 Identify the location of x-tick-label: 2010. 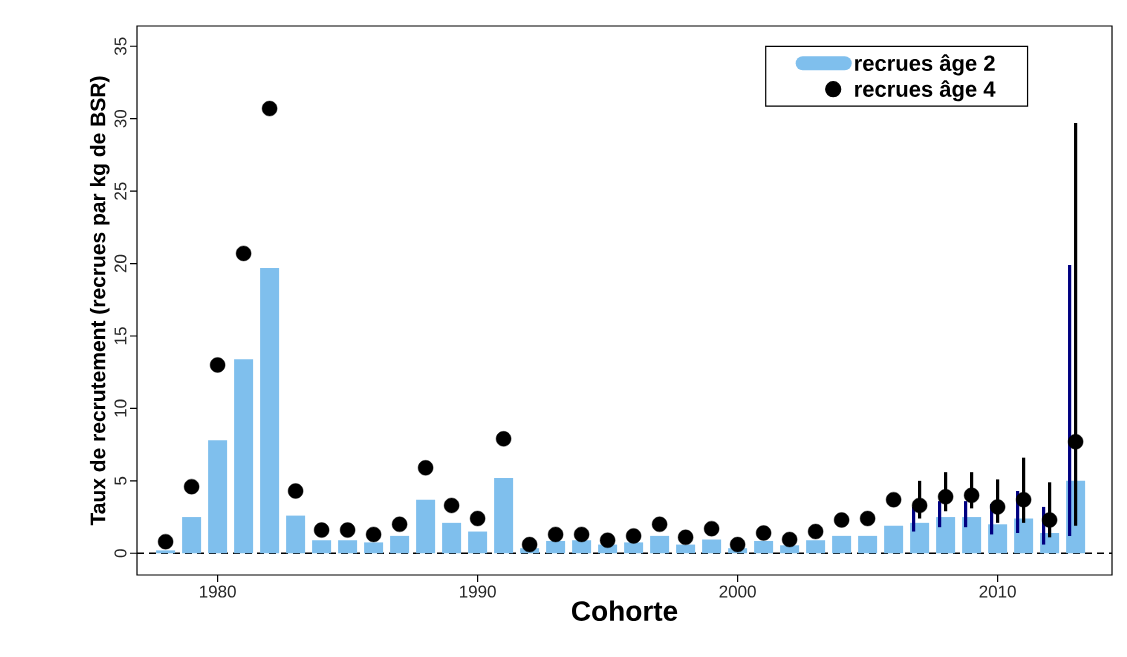
(997, 591).